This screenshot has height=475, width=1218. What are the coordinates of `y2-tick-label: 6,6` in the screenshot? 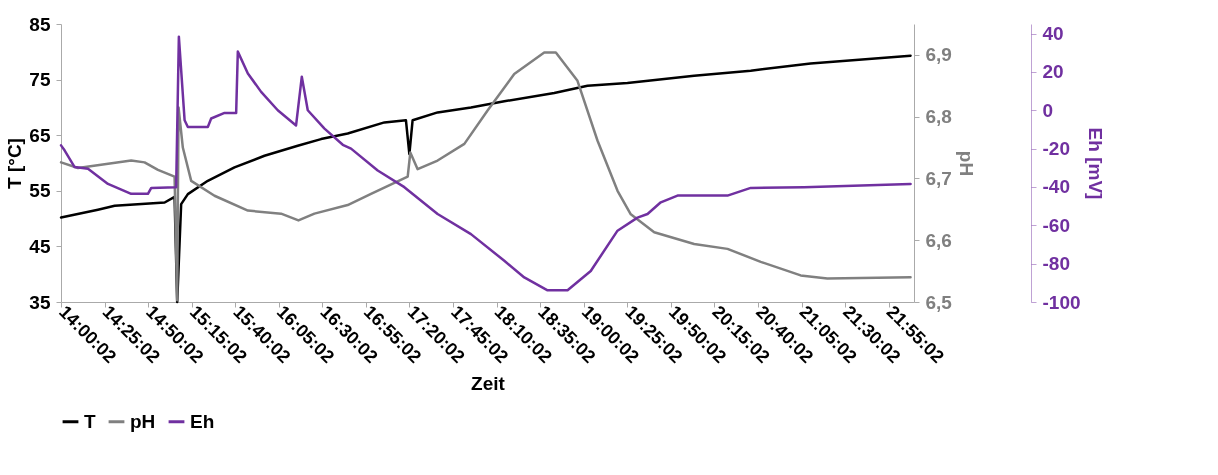 It's located at (938, 240).